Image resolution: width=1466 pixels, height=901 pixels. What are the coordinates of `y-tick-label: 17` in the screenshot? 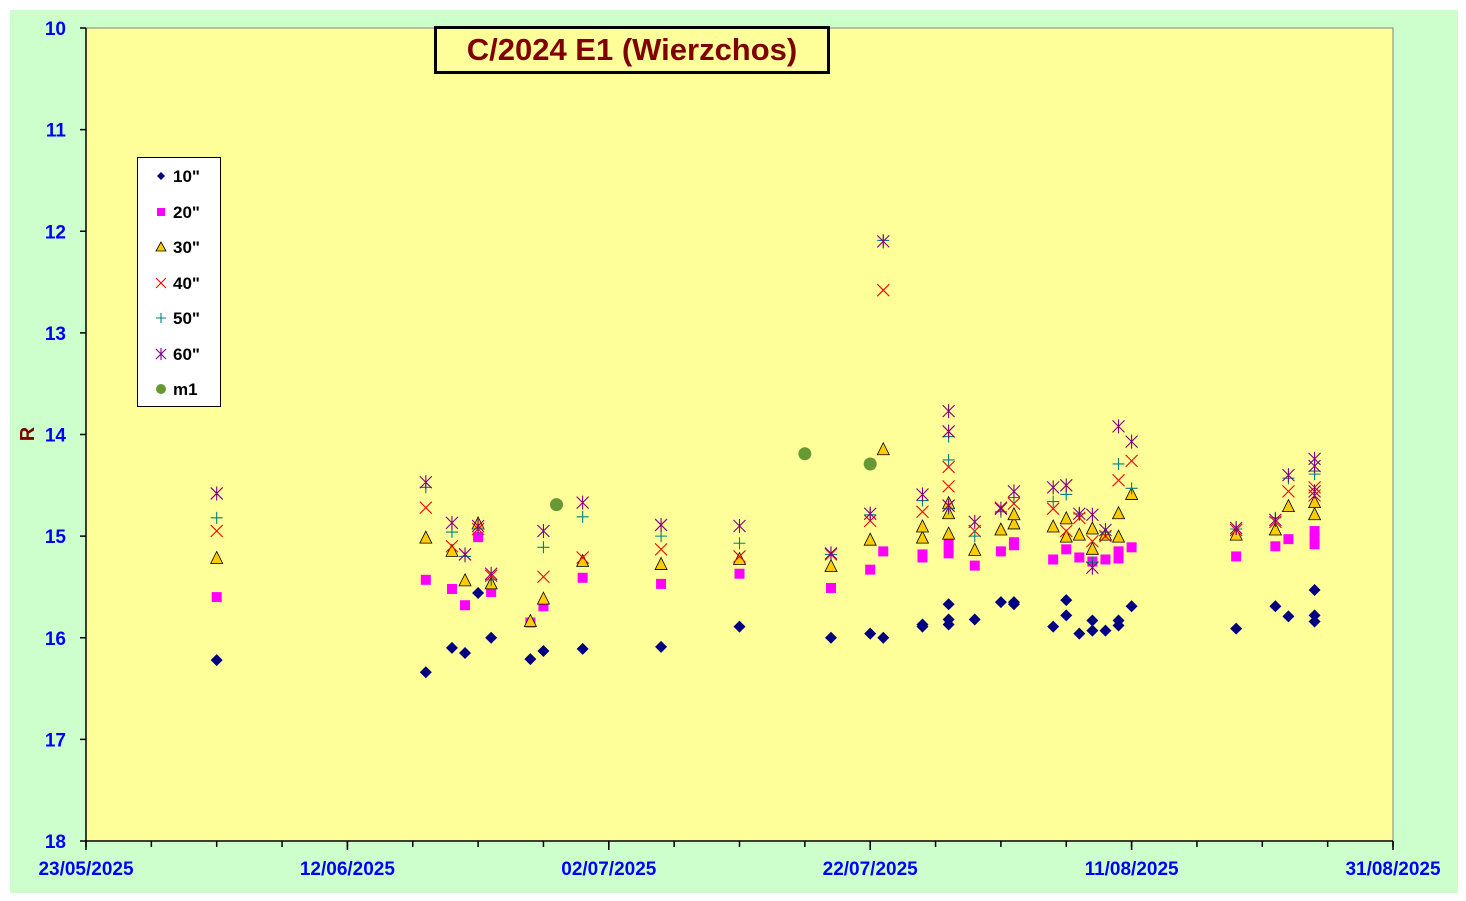 It's located at (55, 740).